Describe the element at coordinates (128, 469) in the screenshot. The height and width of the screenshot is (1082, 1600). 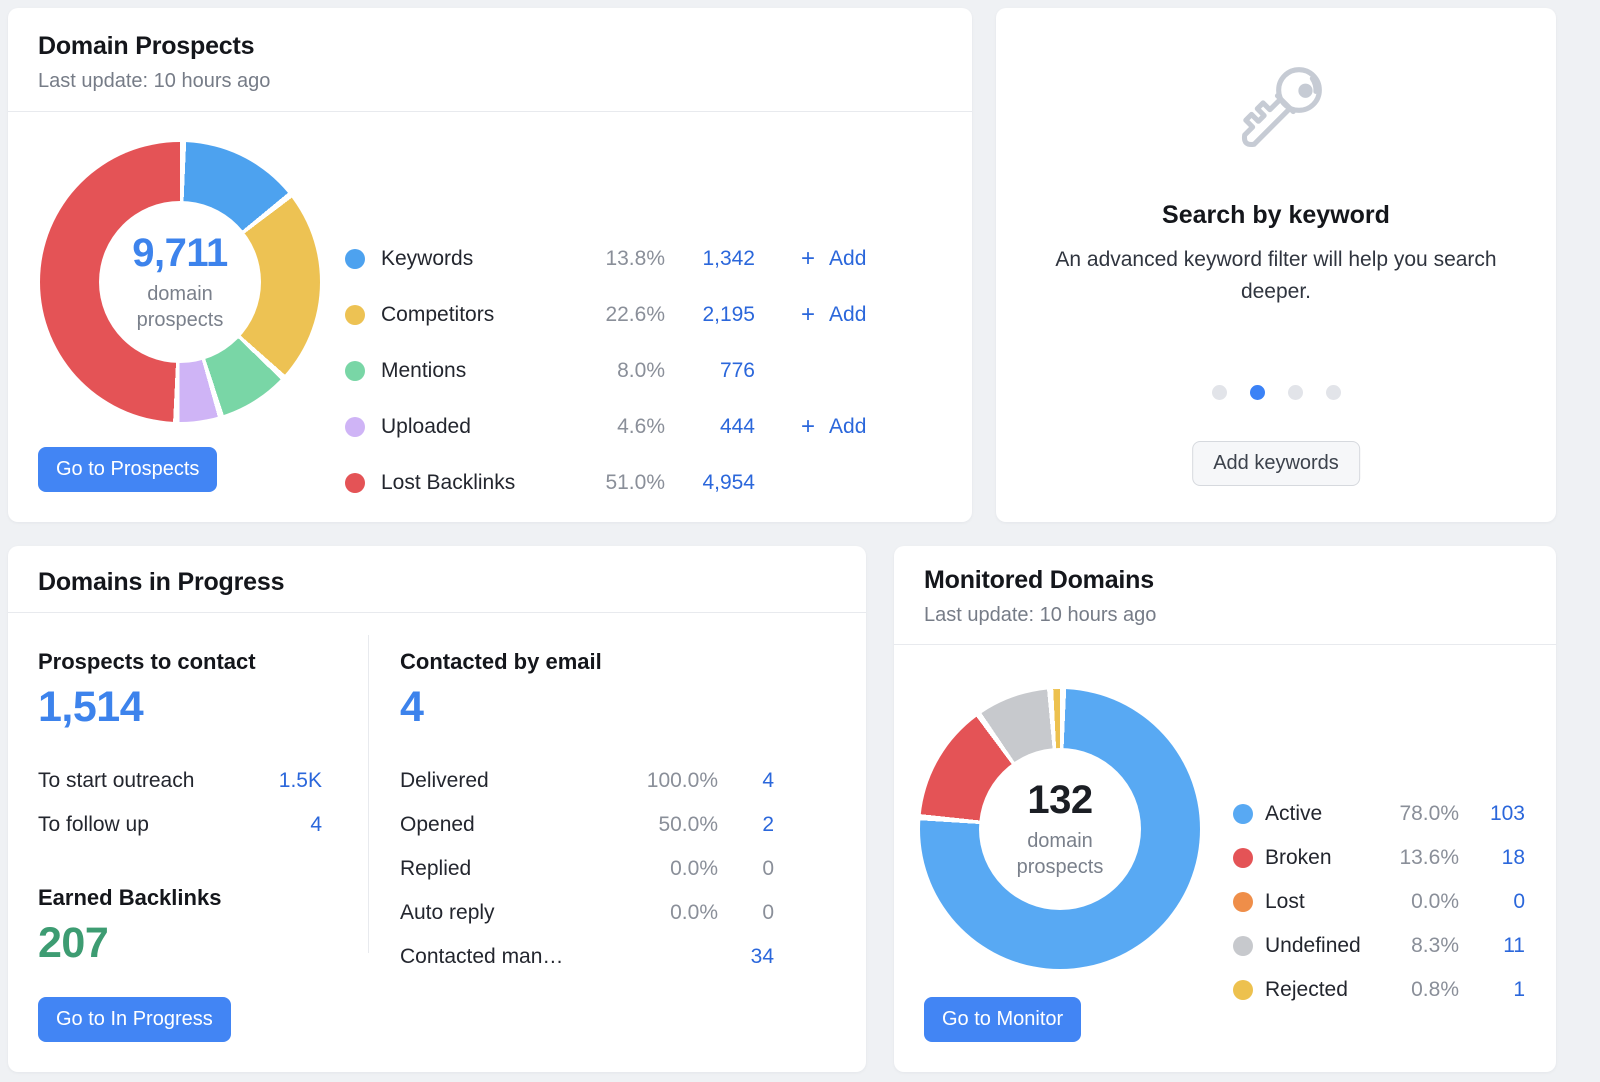
I see `go-to-prospects-button: Go to Prospects` at that location.